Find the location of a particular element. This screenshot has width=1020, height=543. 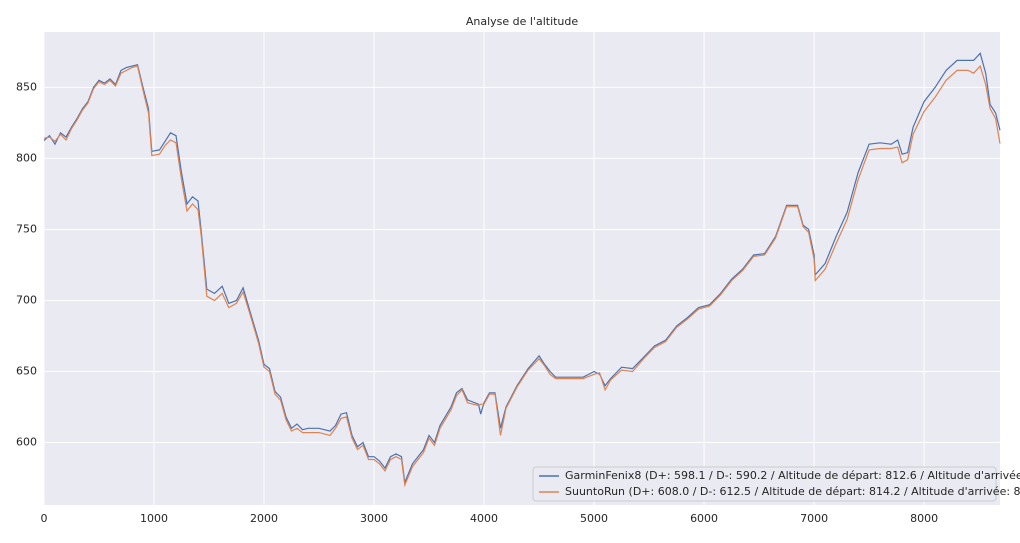

x-tick-label: 1000 is located at coordinates (154, 518).